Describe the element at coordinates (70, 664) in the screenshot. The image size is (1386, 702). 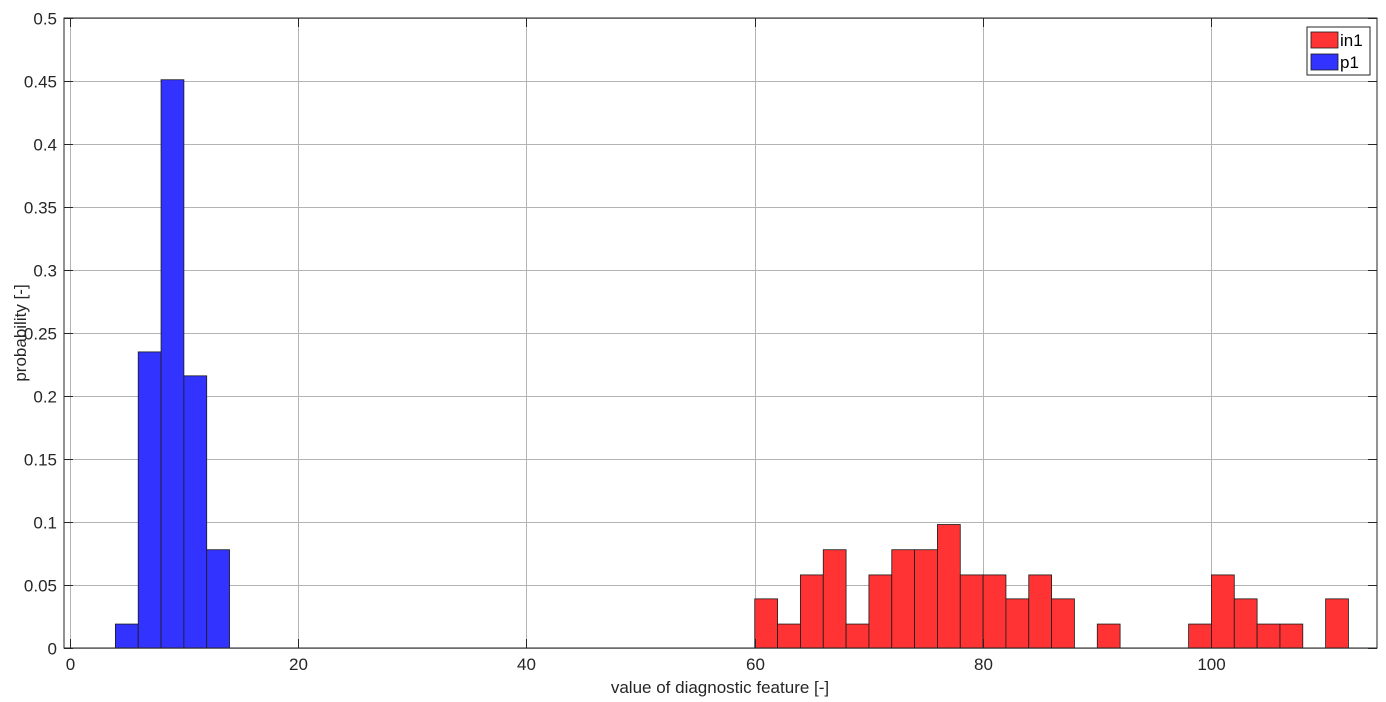
I see `x-tick-label: 0` at that location.